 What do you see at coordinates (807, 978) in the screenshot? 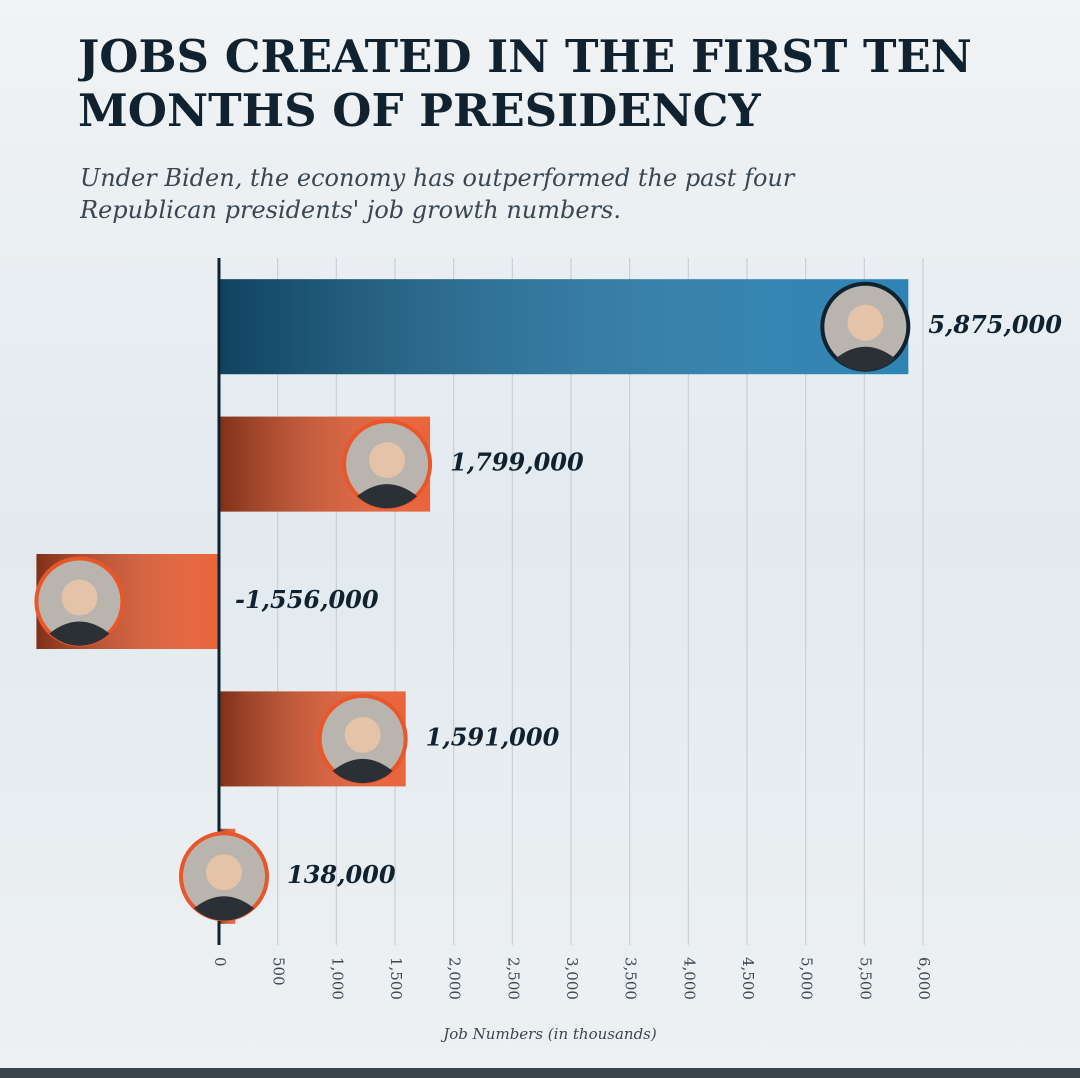
I see `x-tick-label: 5,000` at bounding box center [807, 978].